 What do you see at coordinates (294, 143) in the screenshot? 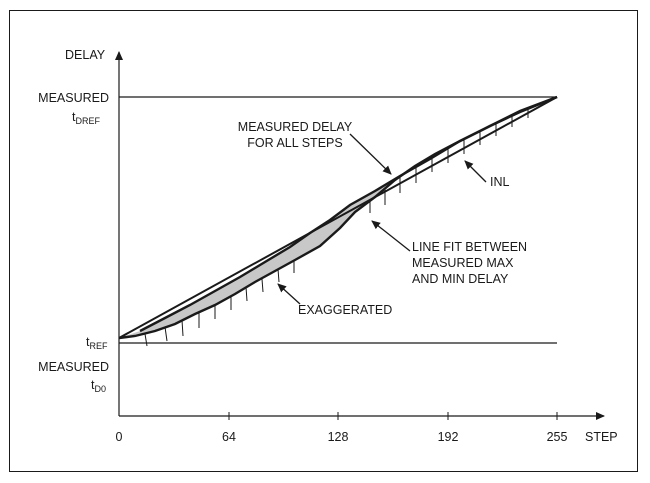
I see `measured-delay-annotation: FOR ALL STEPS` at bounding box center [294, 143].